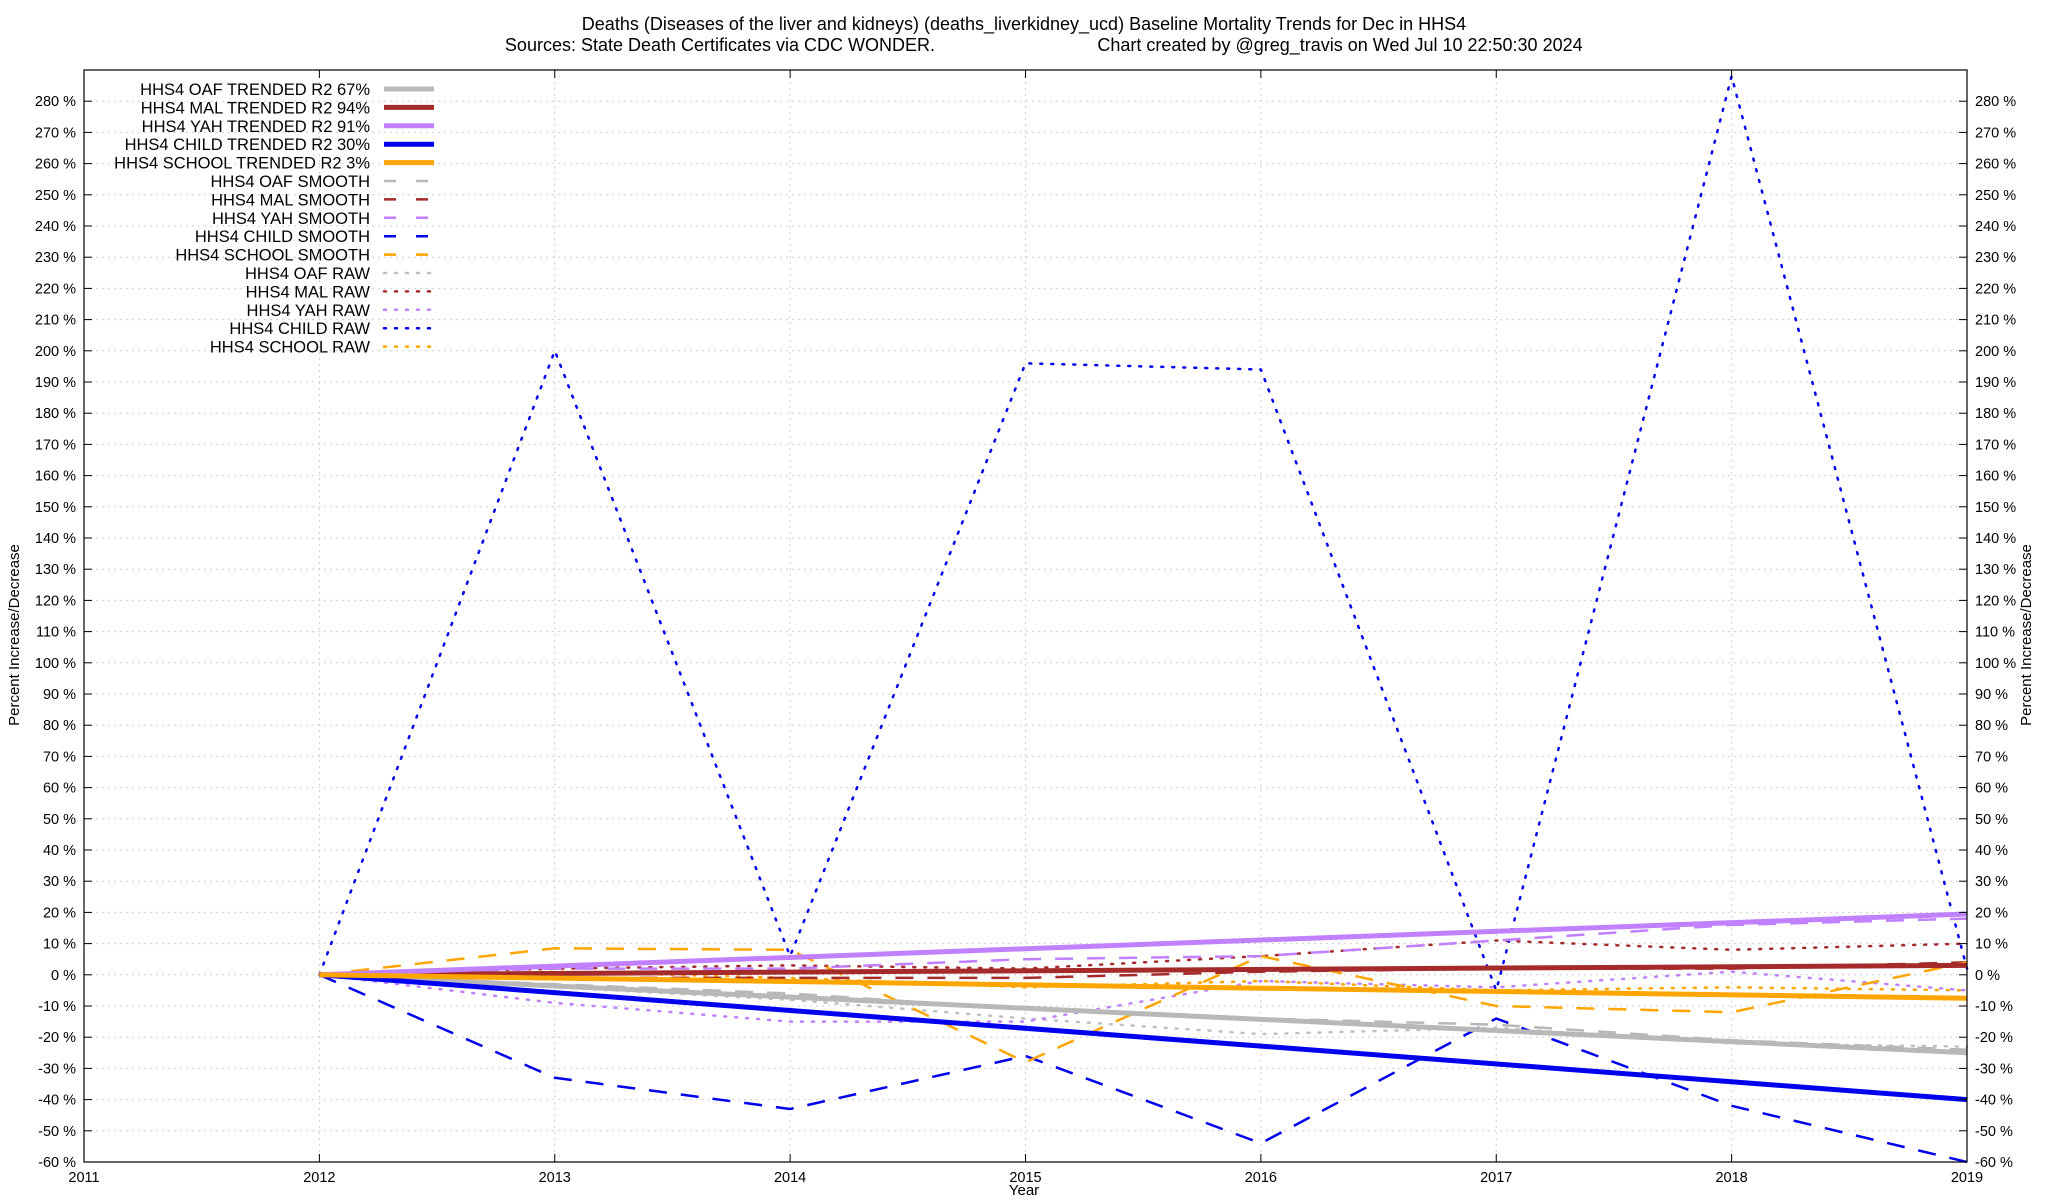 The width and height of the screenshot is (2048, 1200). I want to click on y-tick-label-right: 200 %, so click(1995, 352).